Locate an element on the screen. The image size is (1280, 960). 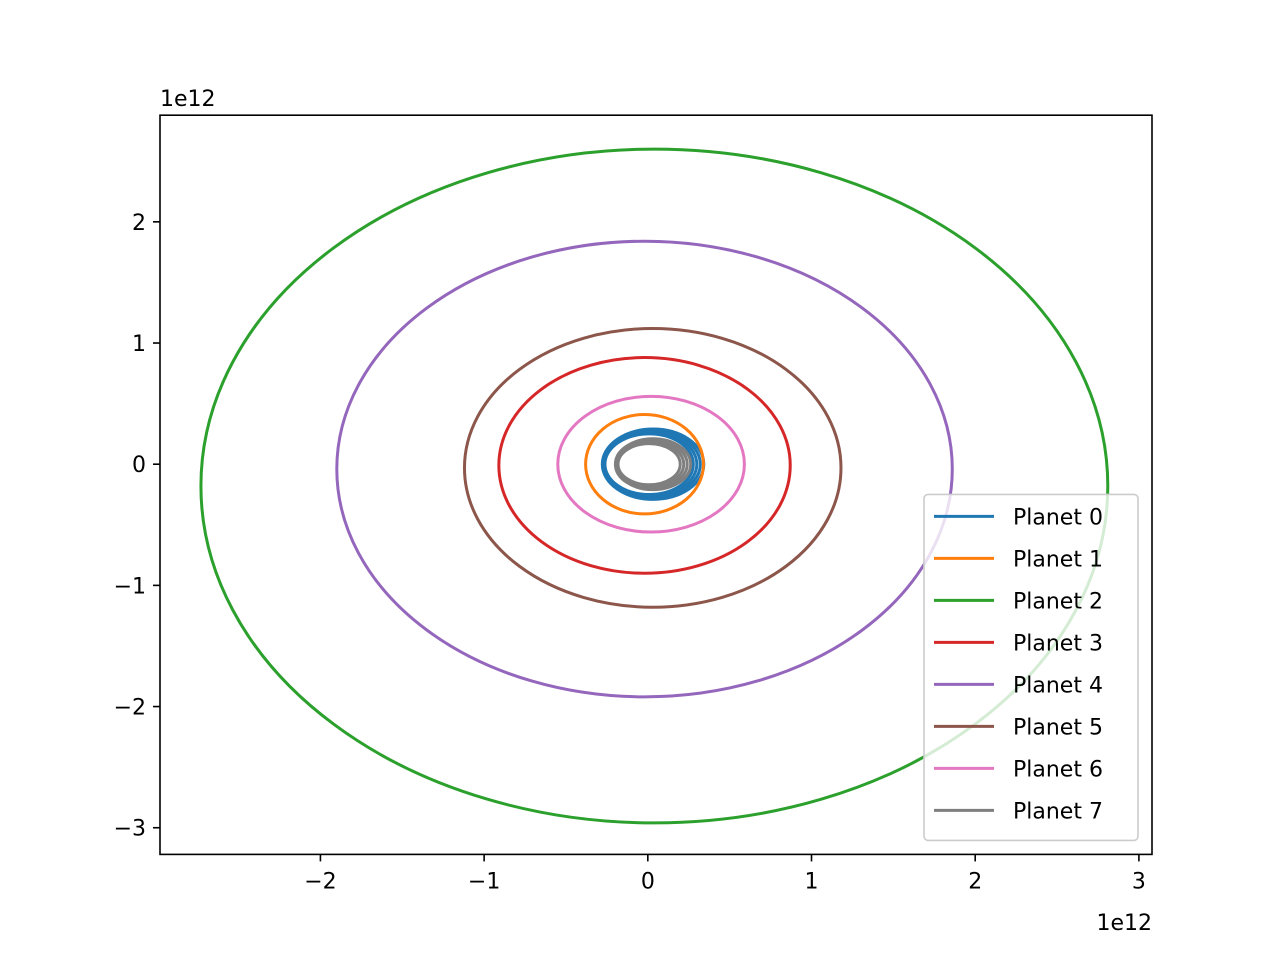
x-tick-label: 3 is located at coordinates (1139, 881).